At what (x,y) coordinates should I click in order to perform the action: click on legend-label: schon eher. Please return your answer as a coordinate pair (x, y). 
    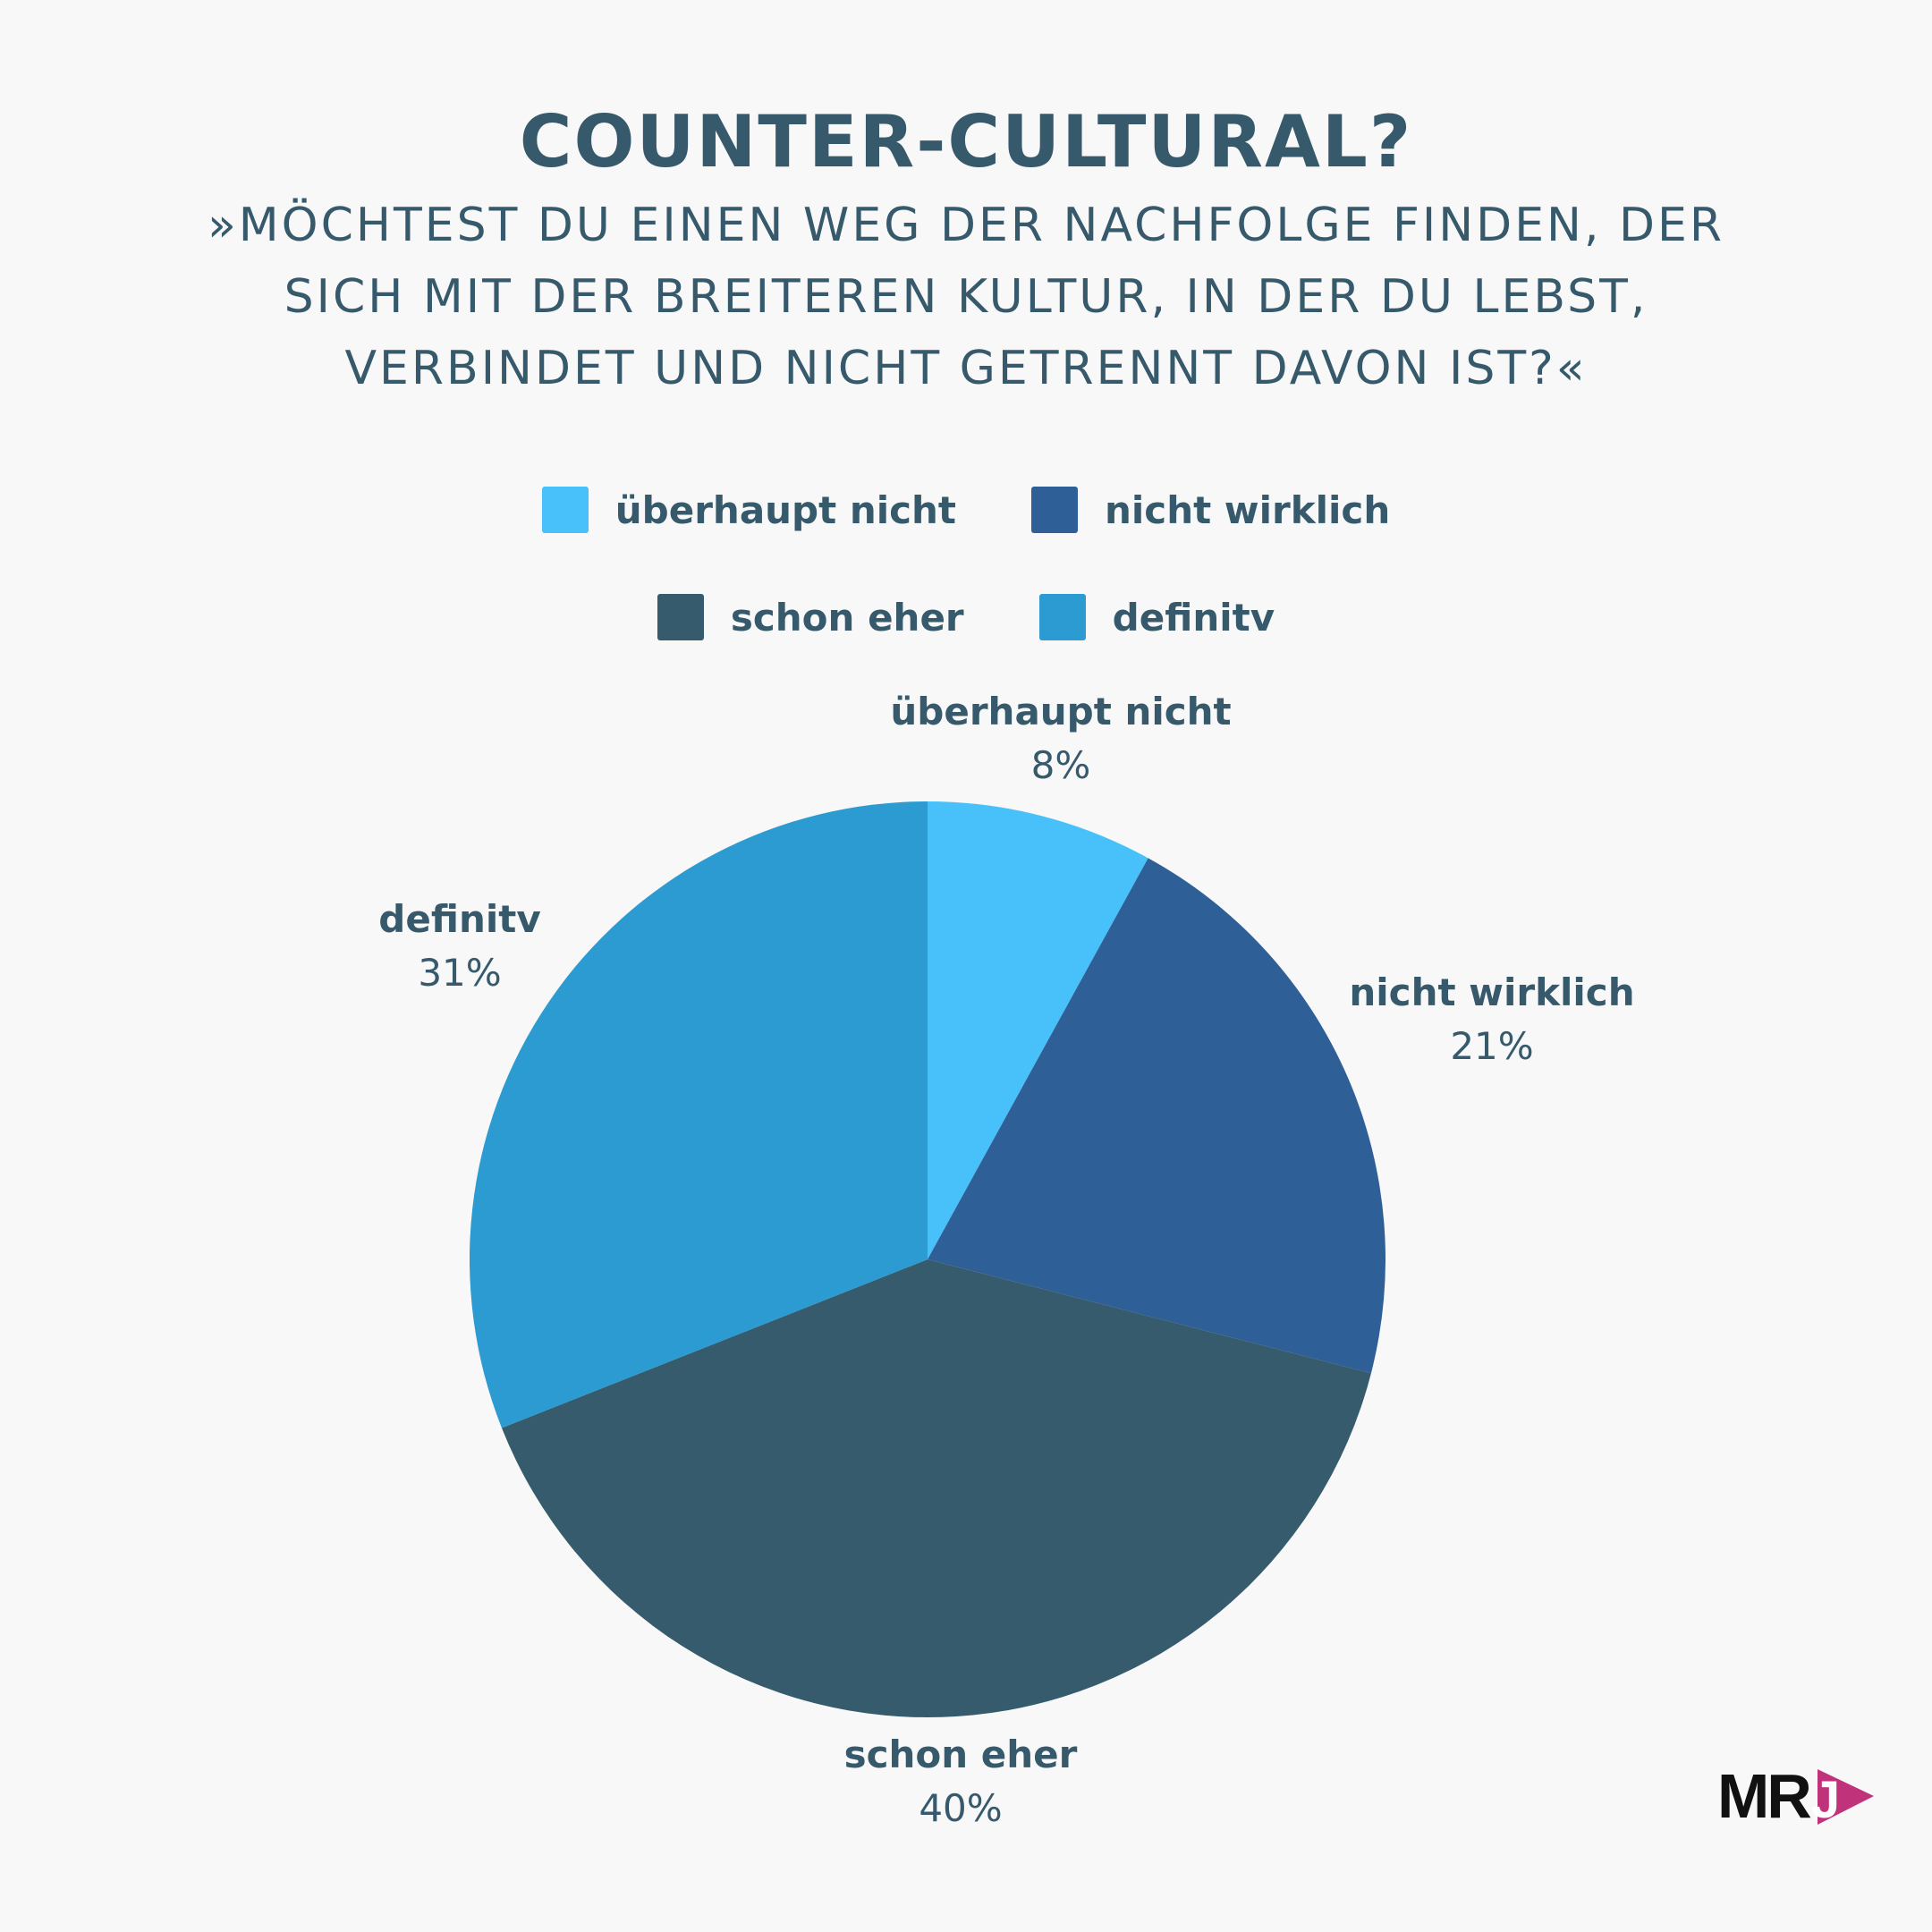
    Looking at the image, I should click on (847, 617).